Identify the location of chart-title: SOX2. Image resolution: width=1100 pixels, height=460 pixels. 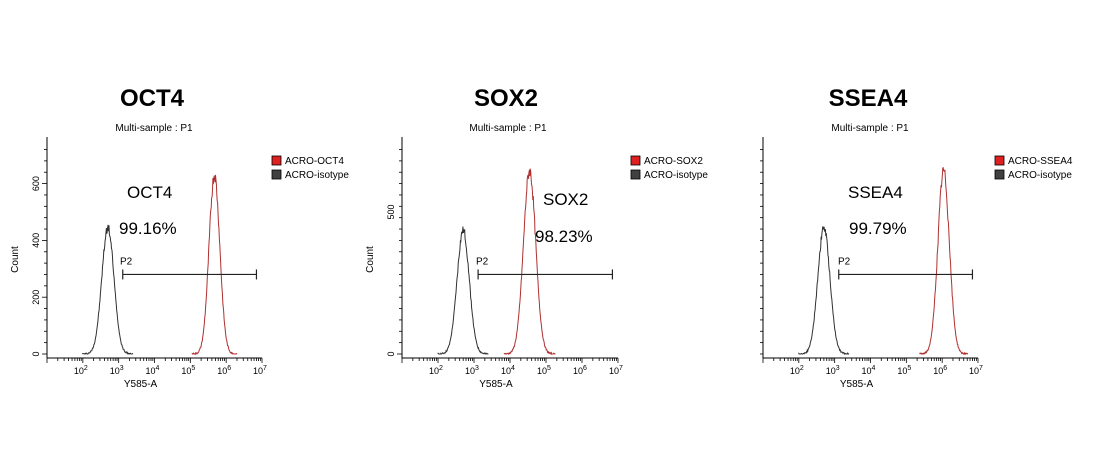
(506, 98).